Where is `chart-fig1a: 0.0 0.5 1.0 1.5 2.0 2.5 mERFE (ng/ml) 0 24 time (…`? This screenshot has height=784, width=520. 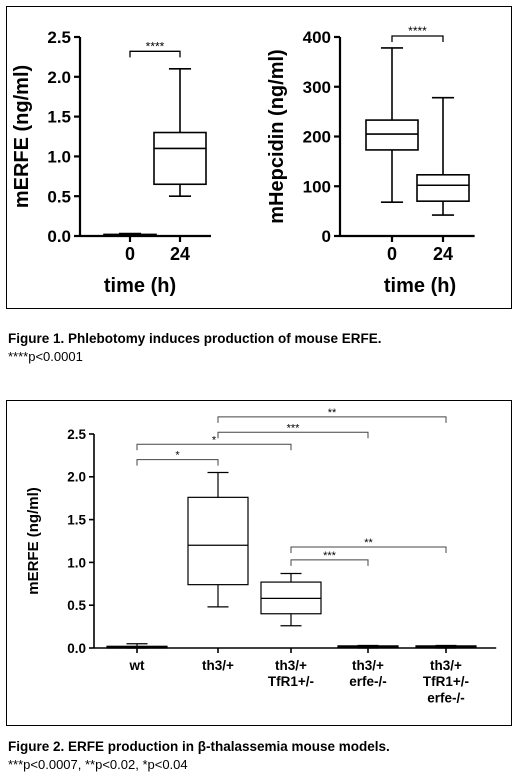 chart-fig1a: 0.0 0.5 1.0 1.5 2.0 2.5 mERFE (ng/ml) 0 24 time (… is located at coordinates (111, 162).